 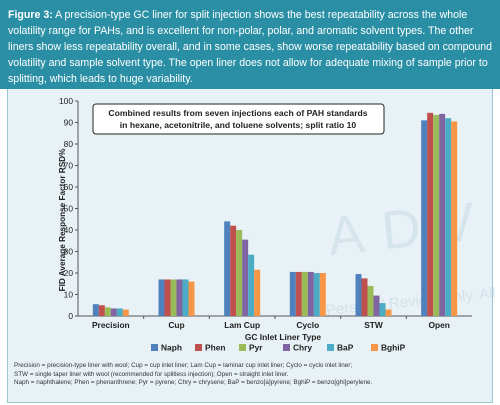 What do you see at coordinates (345, 348) in the screenshot?
I see `legend-label-bap: BaP` at bounding box center [345, 348].